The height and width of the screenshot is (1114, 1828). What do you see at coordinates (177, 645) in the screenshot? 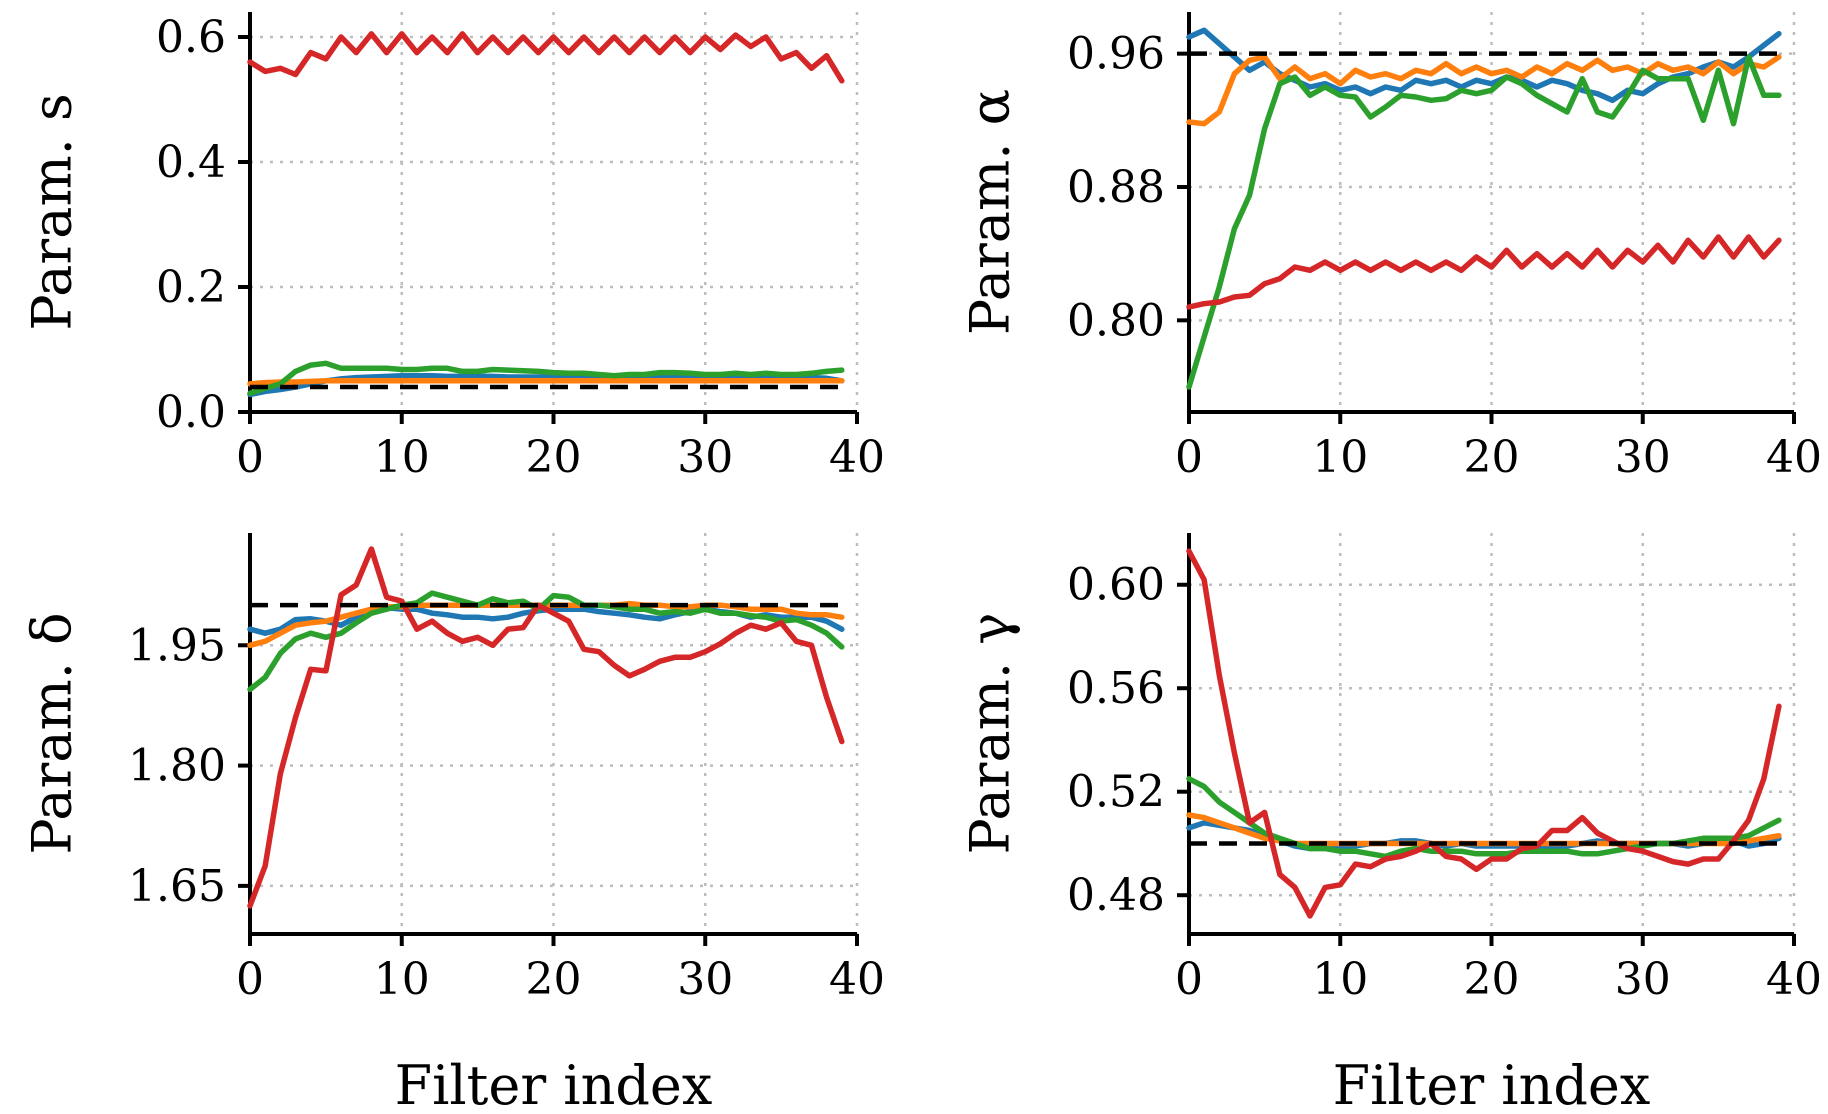
I see `y-tick-label: 1.95` at bounding box center [177, 645].